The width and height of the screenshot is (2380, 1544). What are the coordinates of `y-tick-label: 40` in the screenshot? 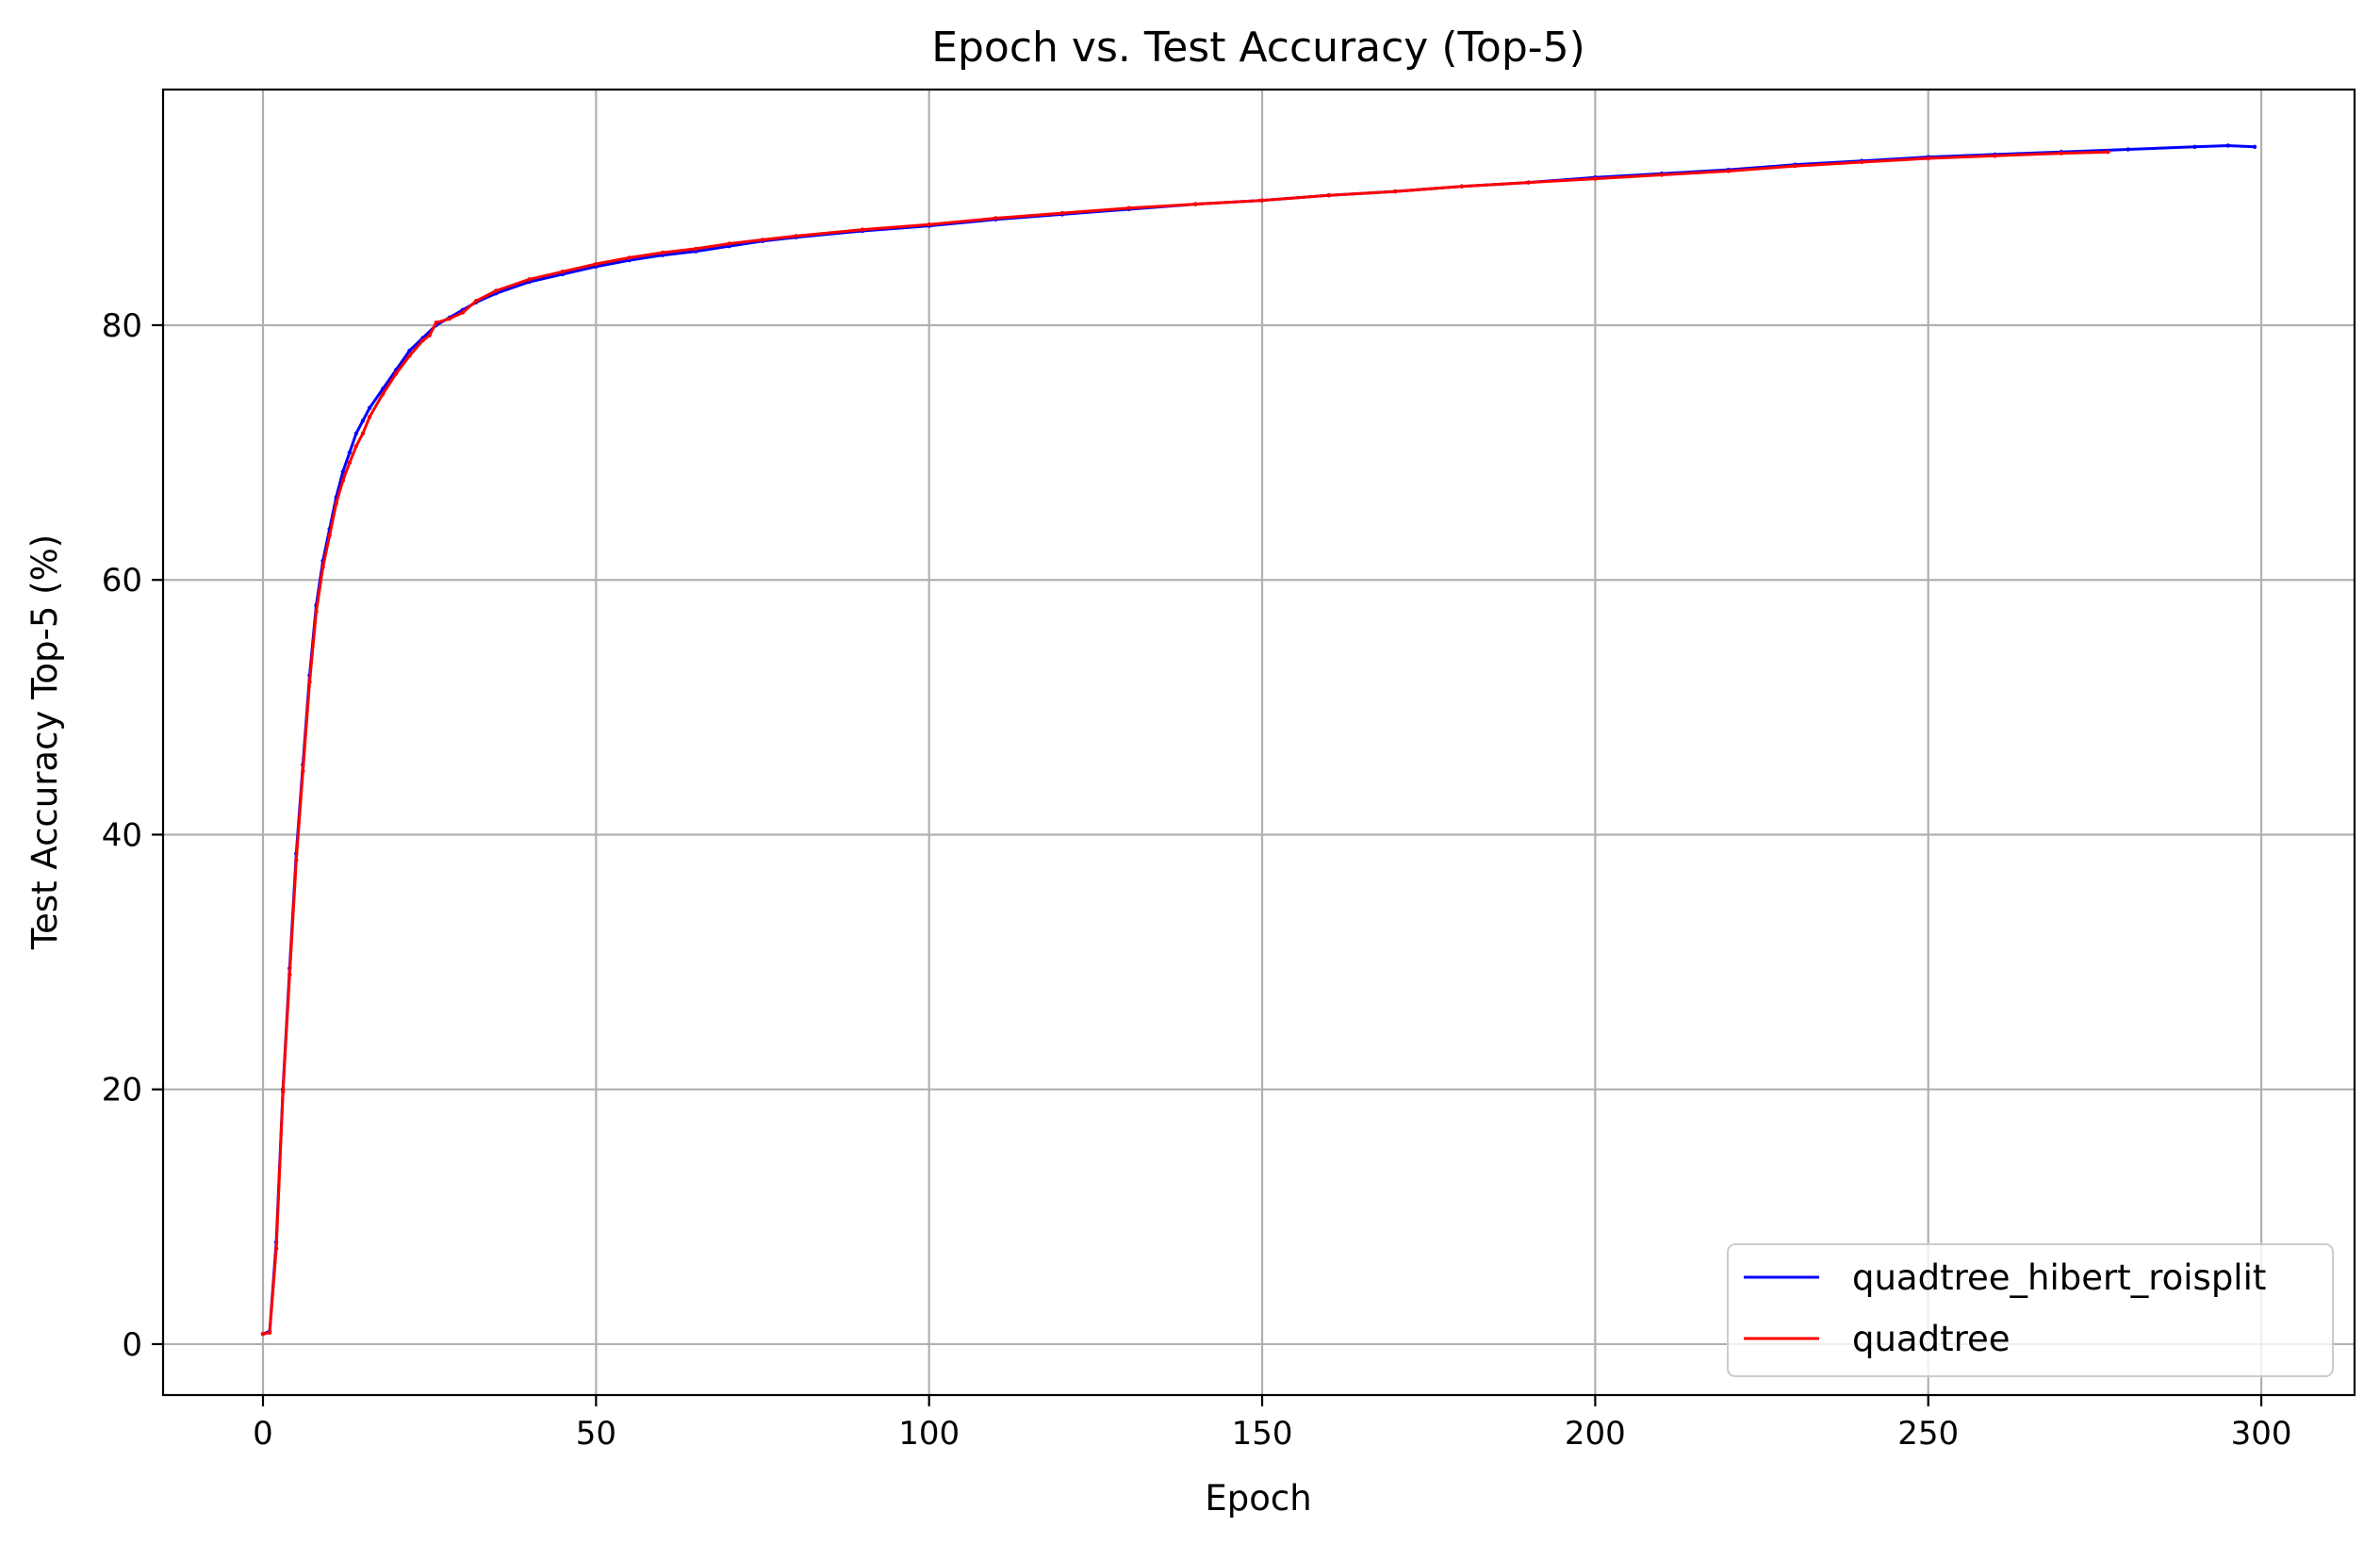 It's located at (122, 835).